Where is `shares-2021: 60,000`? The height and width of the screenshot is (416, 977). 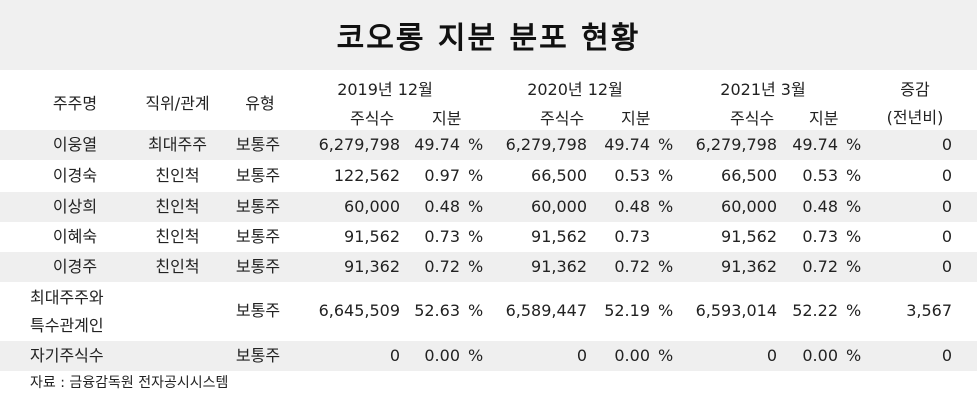 shares-2021: 60,000 is located at coordinates (749, 206).